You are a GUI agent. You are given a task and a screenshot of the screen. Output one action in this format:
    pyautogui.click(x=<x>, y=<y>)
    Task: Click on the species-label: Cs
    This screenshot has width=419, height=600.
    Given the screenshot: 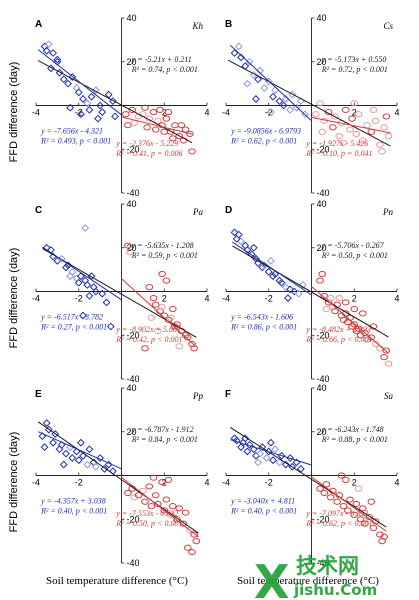 What is the action you would take?
    pyautogui.click(x=388, y=26)
    